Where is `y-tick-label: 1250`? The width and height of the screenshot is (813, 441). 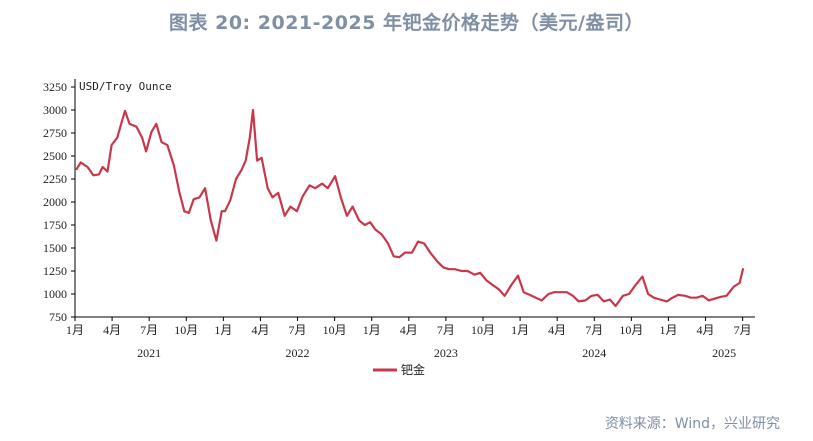
y-tick-label: 1250 is located at coordinates (55, 271).